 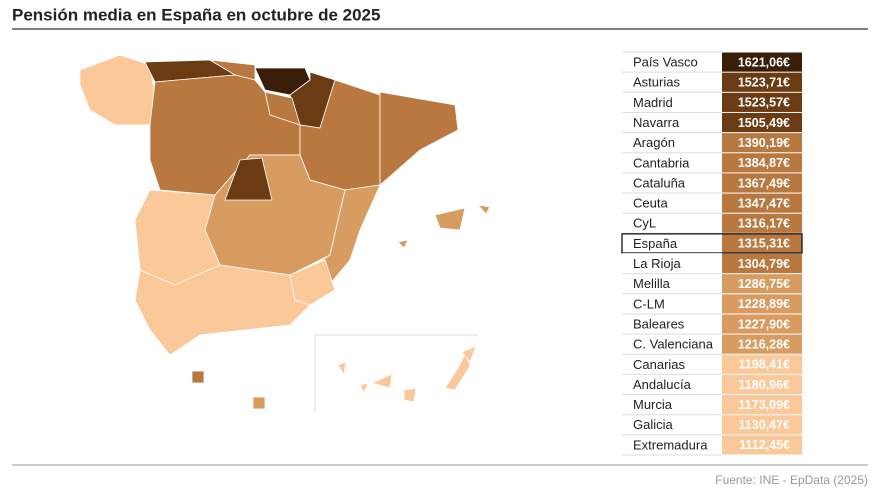 I want to click on region-name: Extremadura, so click(x=670, y=444).